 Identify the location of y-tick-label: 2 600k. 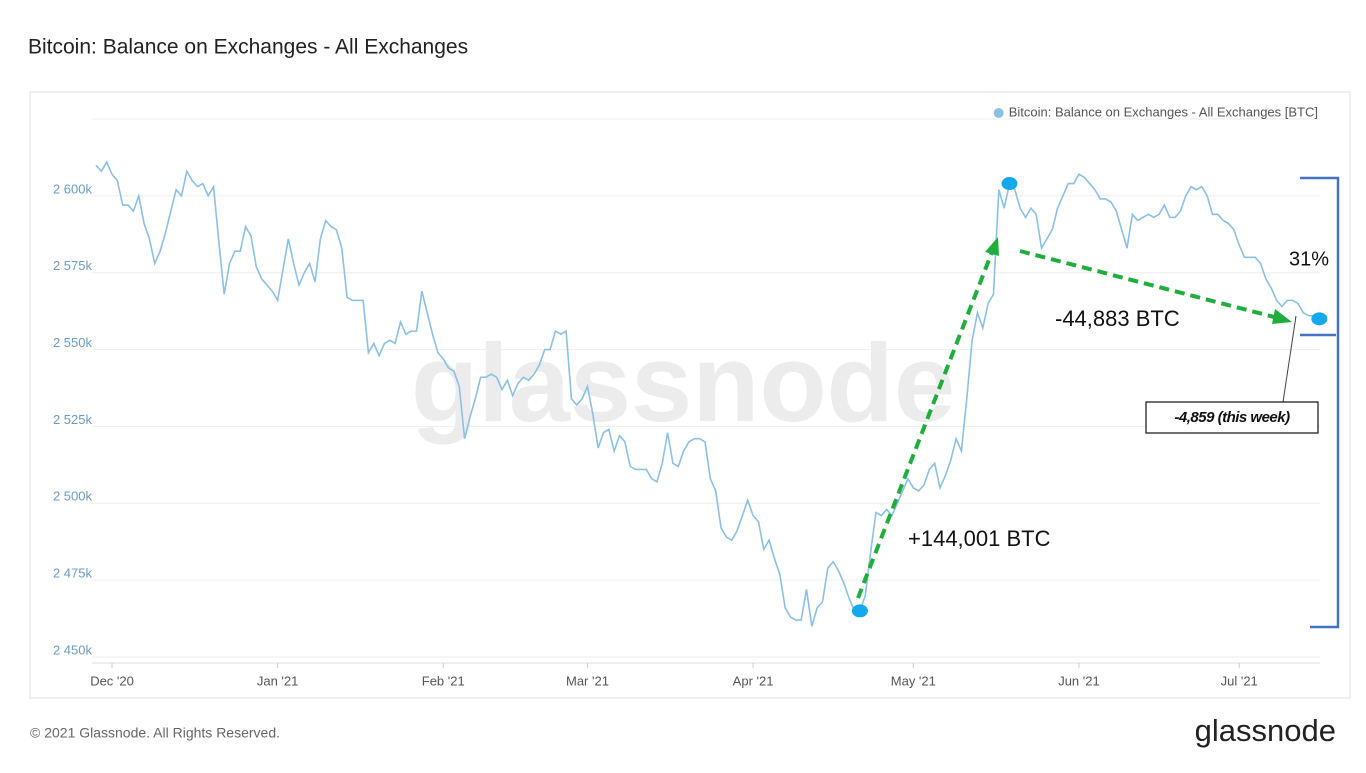
(73, 188).